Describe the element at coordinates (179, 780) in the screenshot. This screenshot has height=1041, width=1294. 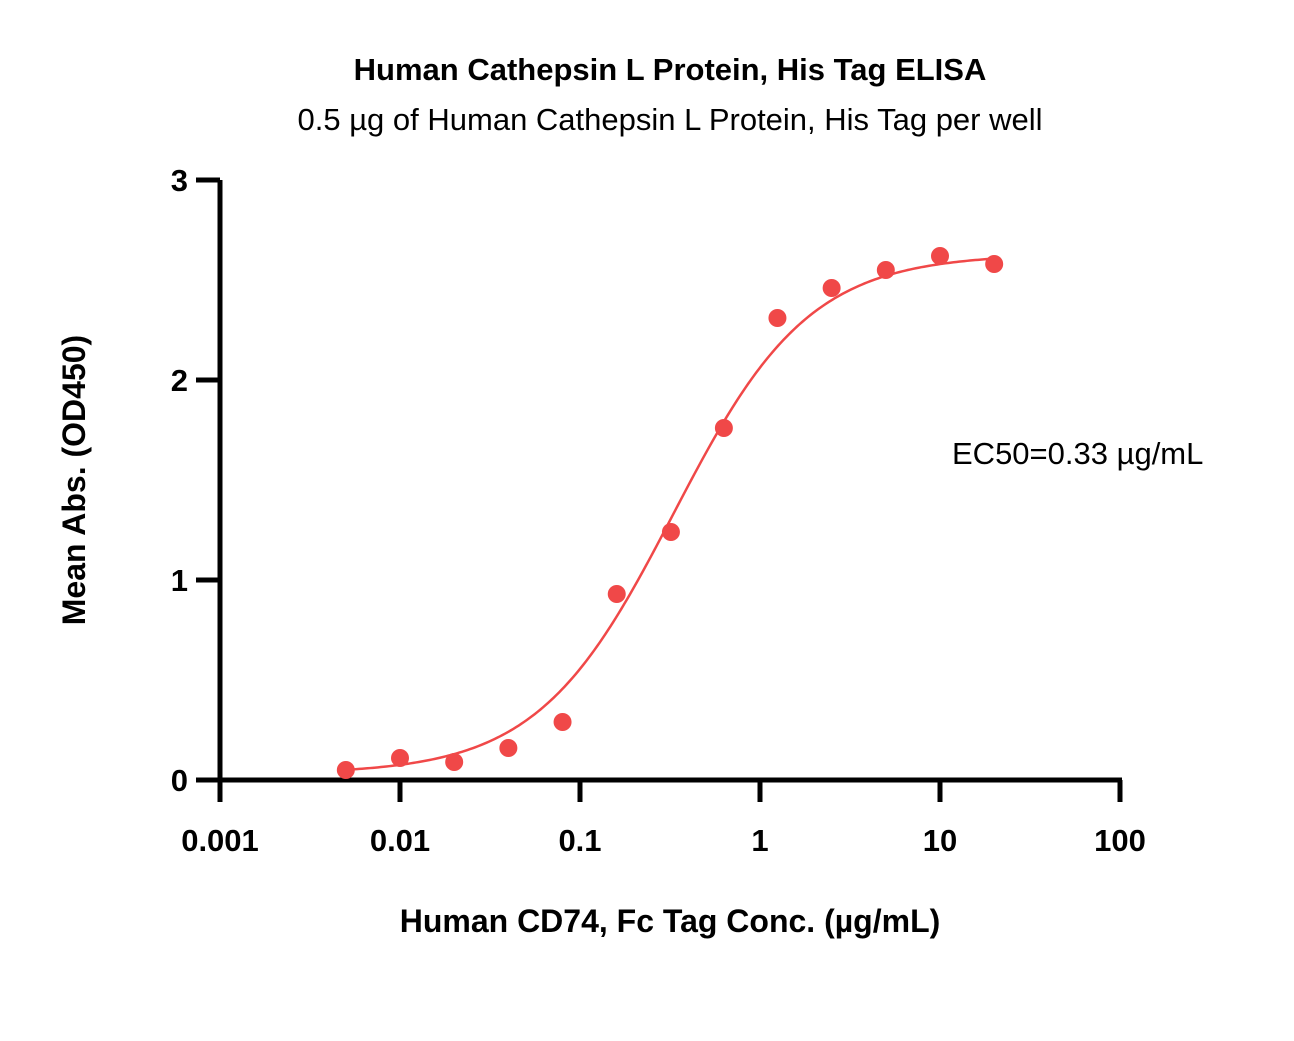
I see `y-tick-label: 0` at that location.